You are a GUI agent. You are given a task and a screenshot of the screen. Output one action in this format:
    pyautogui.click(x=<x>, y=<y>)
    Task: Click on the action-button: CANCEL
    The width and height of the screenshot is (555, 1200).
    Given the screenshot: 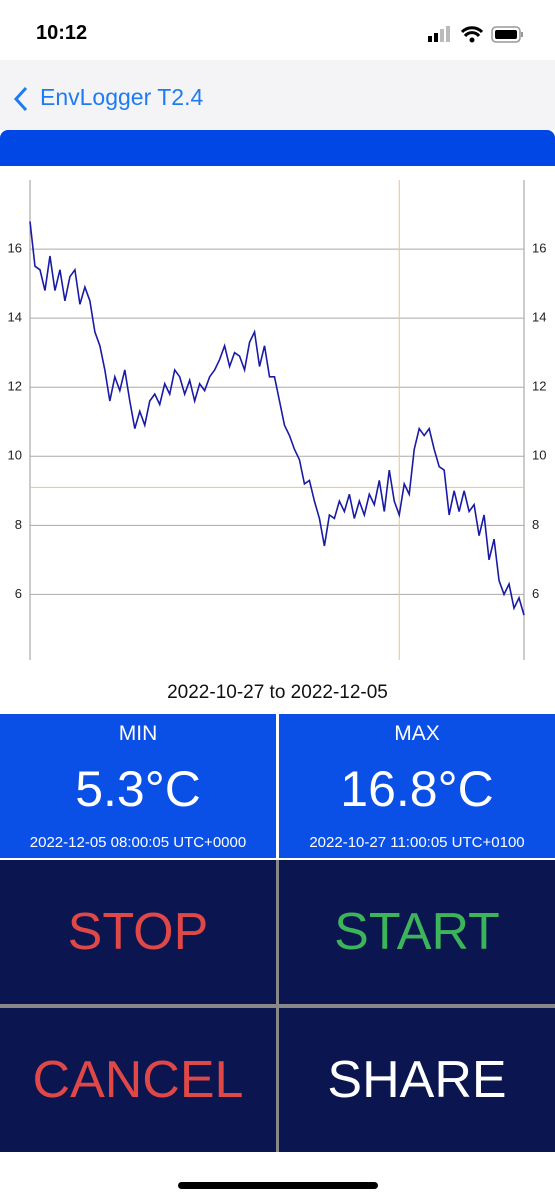 What is the action you would take?
    pyautogui.click(x=138, y=1079)
    